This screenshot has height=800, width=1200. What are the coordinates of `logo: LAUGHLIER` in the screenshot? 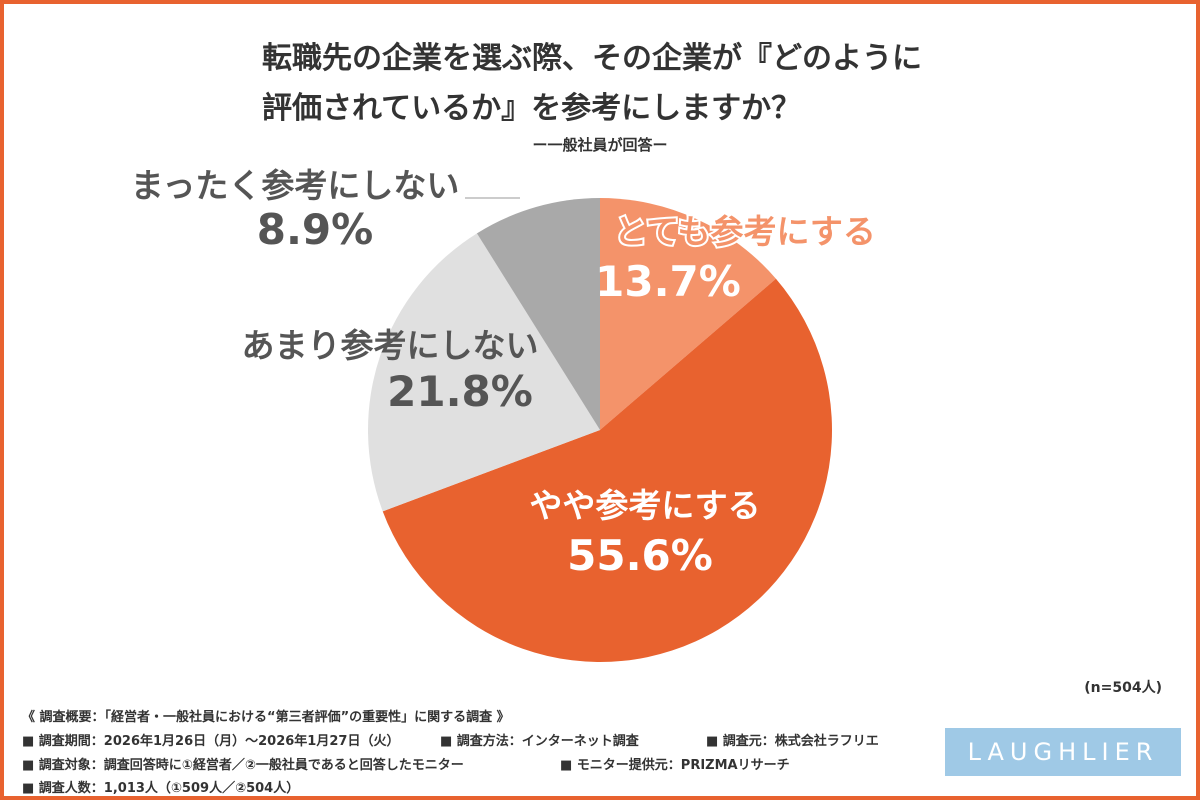 It's located at (1063, 752).